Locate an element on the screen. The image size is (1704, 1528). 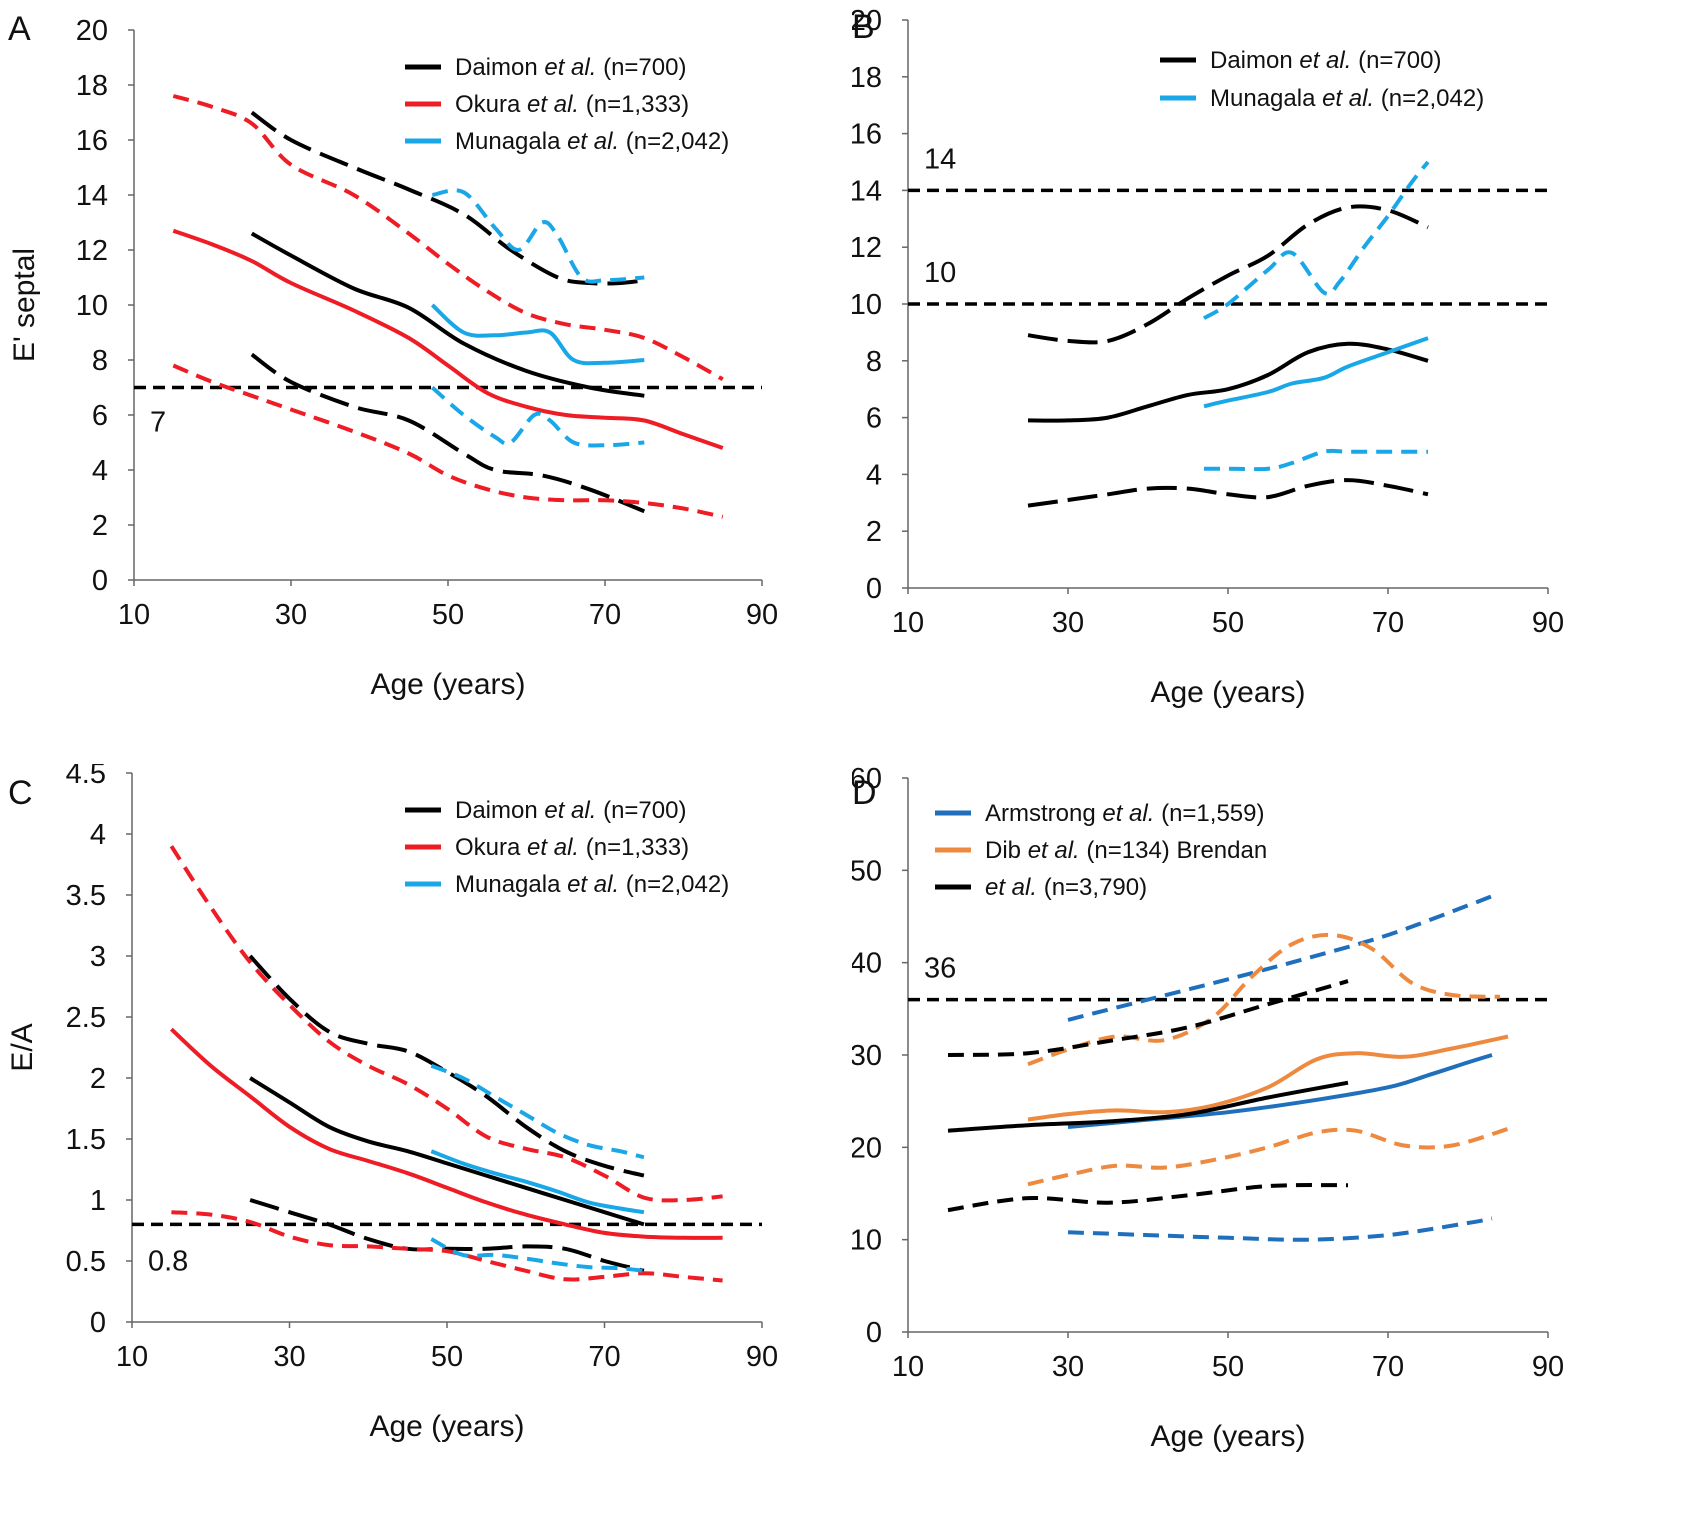
legend-entry: Dib et al. (n=134) Brendan is located at coordinates (1126, 850).